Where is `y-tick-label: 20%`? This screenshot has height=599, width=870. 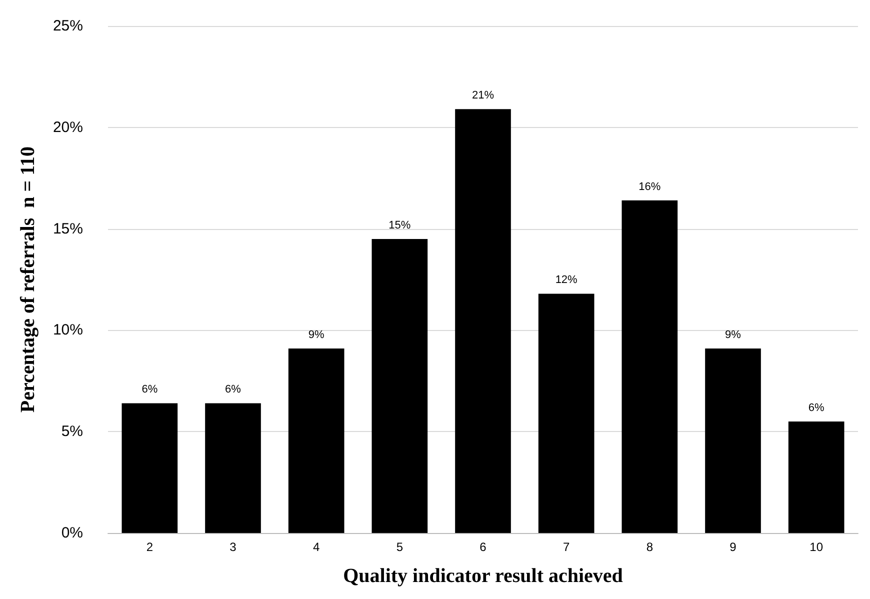 y-tick-label: 20% is located at coordinates (67, 127).